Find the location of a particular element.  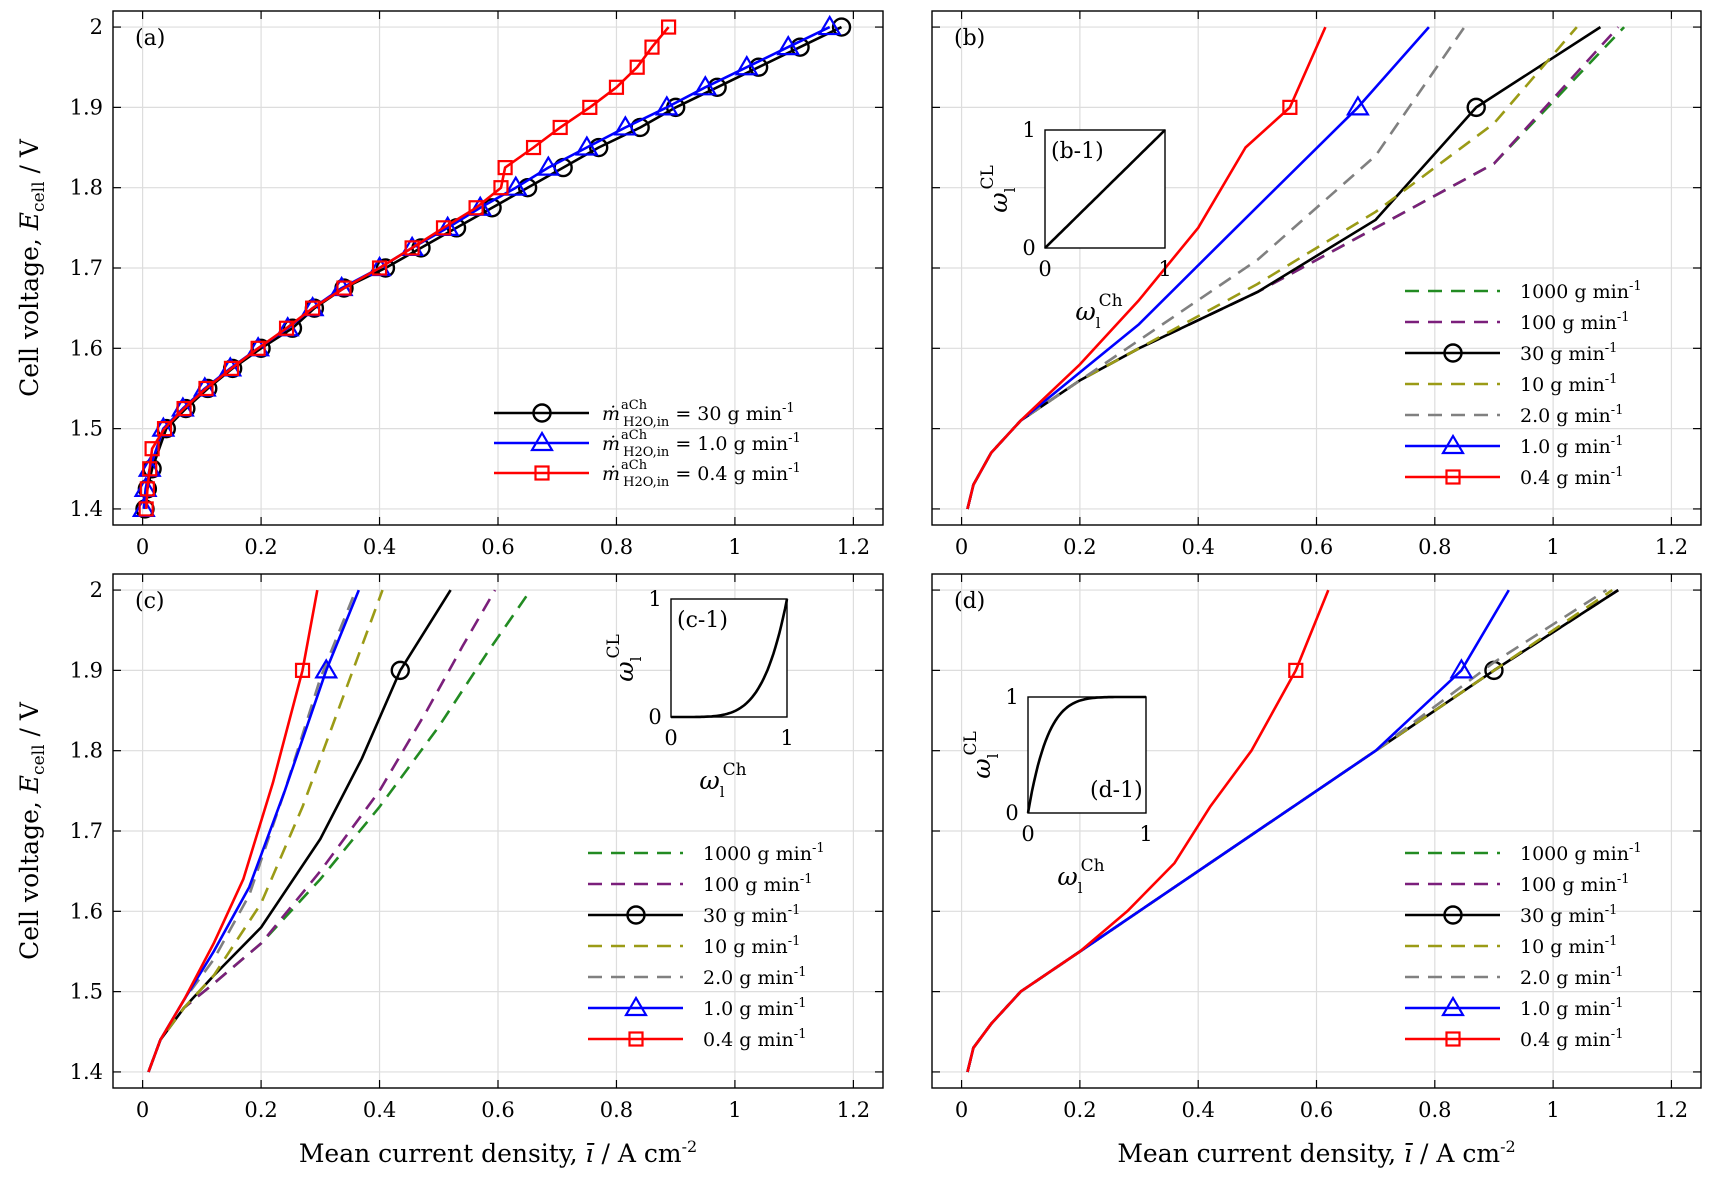

x-tick-label: 1.2 is located at coordinates (853, 547).